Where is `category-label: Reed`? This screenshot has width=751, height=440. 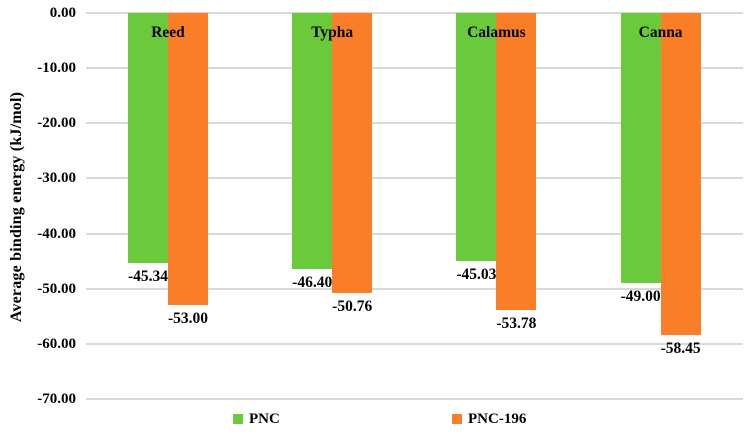 category-label: Reed is located at coordinates (168, 32).